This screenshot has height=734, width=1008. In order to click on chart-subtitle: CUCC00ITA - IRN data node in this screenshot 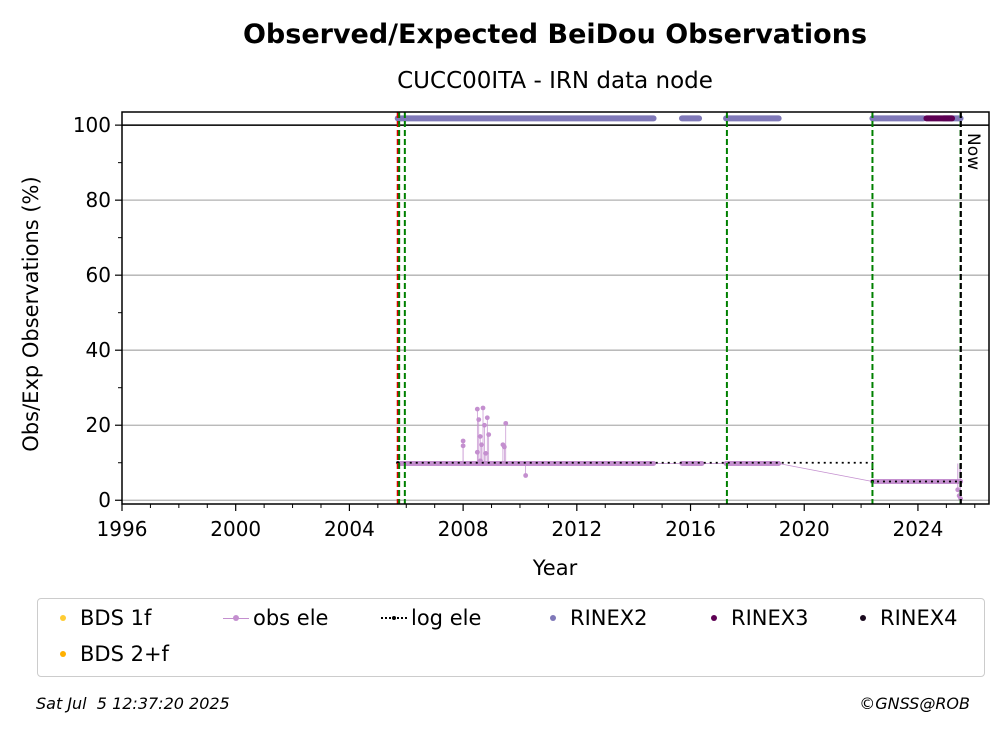, I will do `click(555, 81)`.